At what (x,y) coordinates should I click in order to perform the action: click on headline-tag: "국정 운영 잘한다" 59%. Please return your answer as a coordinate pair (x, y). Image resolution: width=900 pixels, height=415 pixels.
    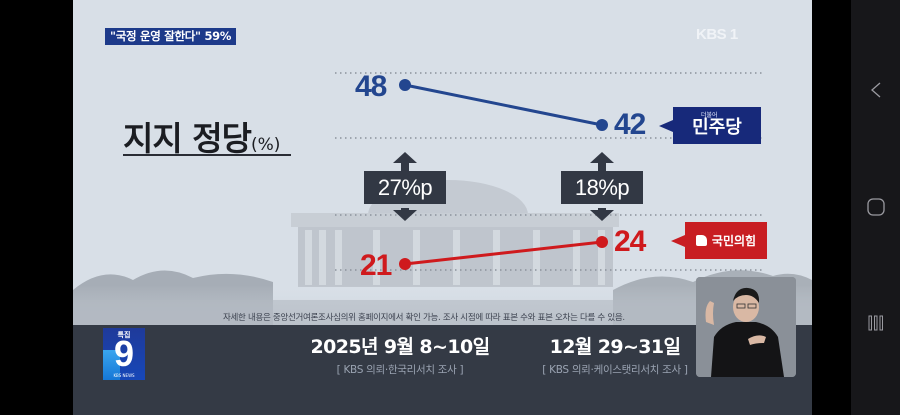
    Looking at the image, I should click on (171, 36).